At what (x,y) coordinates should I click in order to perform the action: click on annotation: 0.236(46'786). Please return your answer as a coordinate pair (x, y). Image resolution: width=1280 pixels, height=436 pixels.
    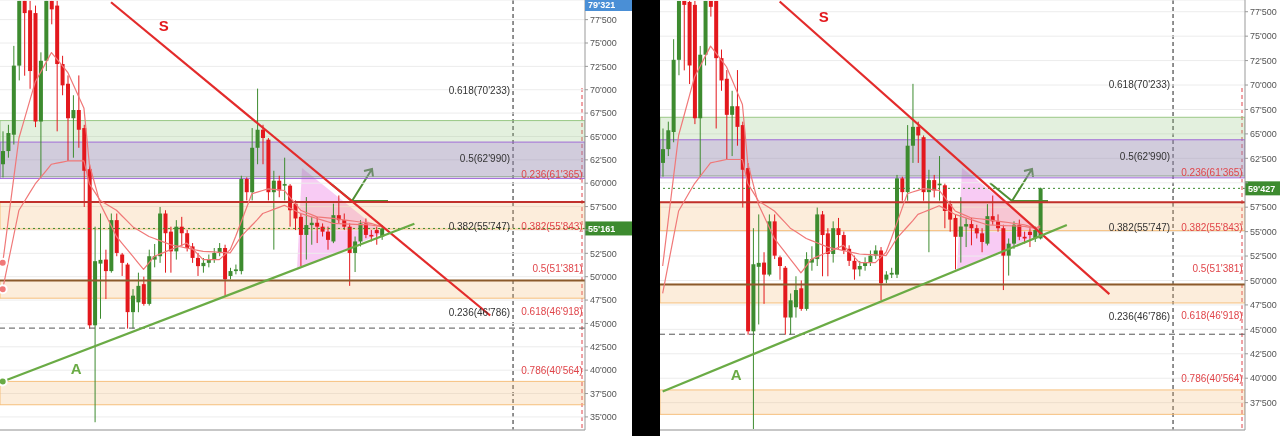
    Looking at the image, I should click on (1139, 316).